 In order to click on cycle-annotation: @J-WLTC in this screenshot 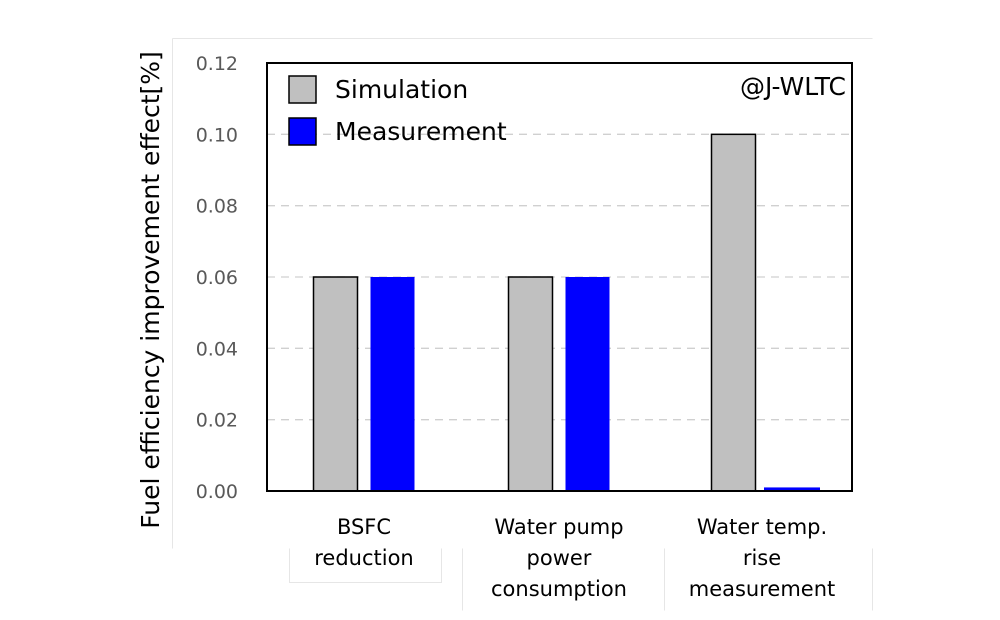, I will do `click(793, 86)`.